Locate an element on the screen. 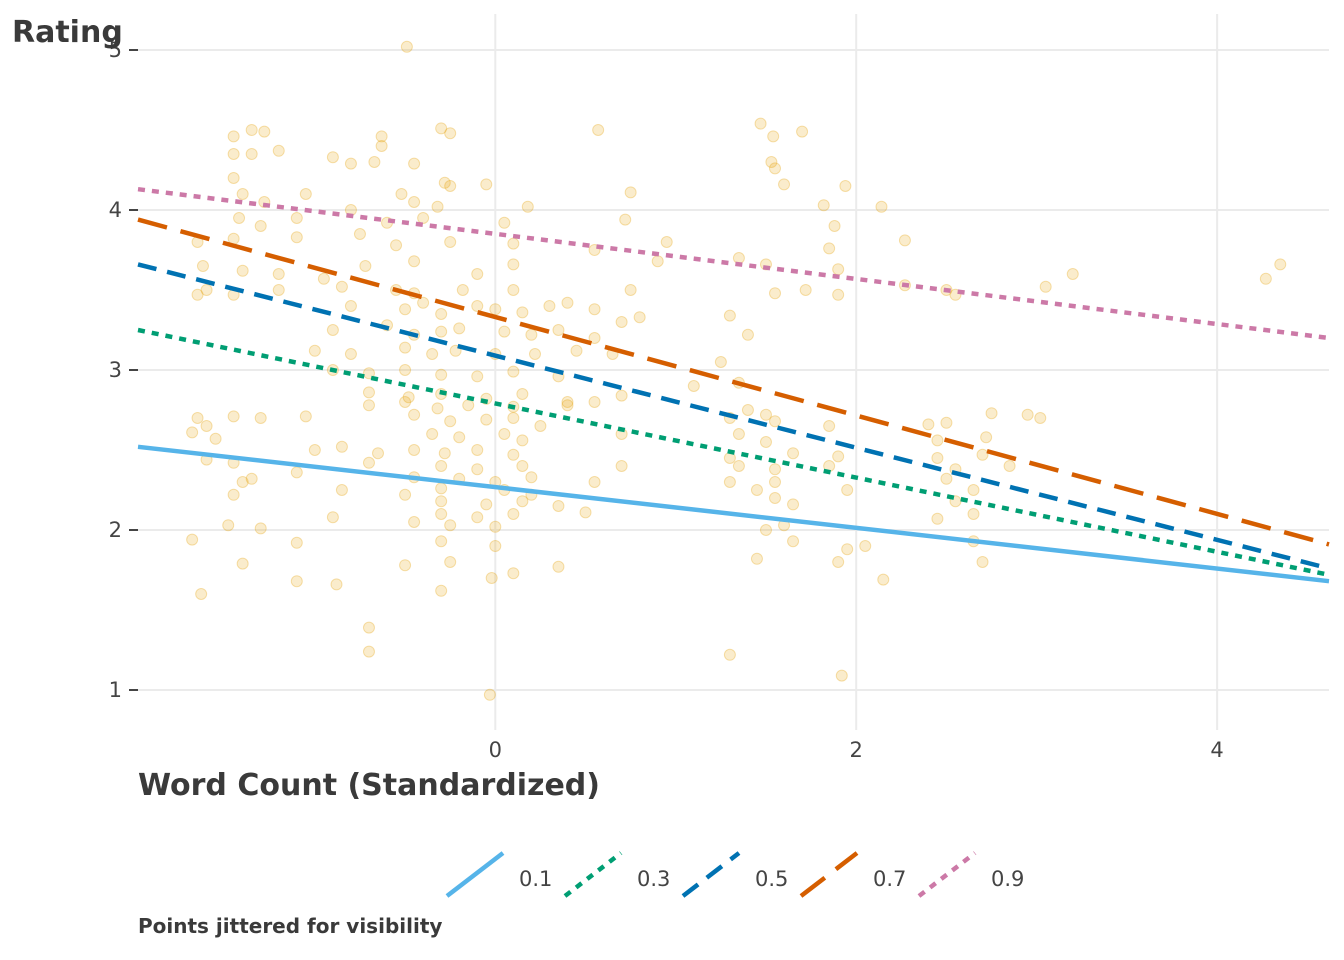 This screenshot has width=1344, height=960. y-tick-label: 4 is located at coordinates (115, 210).